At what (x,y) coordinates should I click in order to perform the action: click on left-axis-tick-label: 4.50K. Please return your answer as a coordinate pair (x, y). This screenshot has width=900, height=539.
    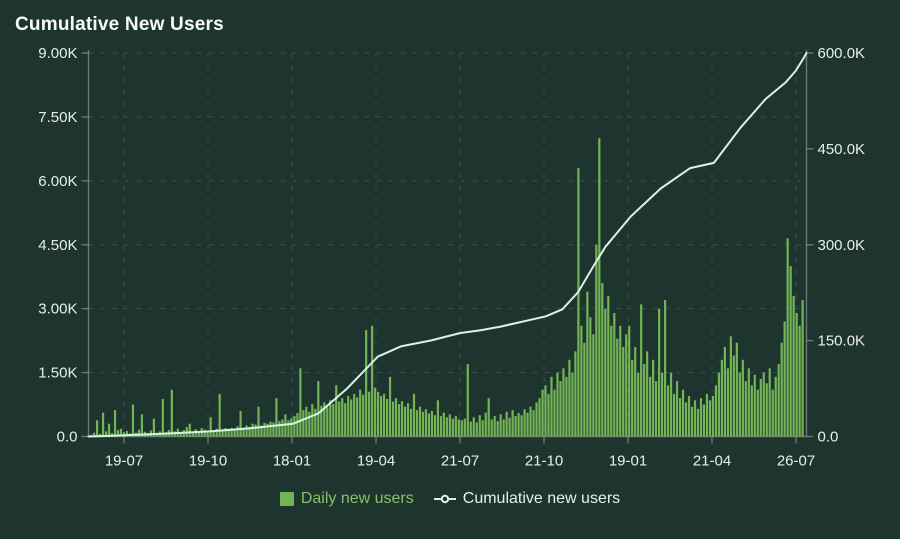
    Looking at the image, I should click on (57, 245).